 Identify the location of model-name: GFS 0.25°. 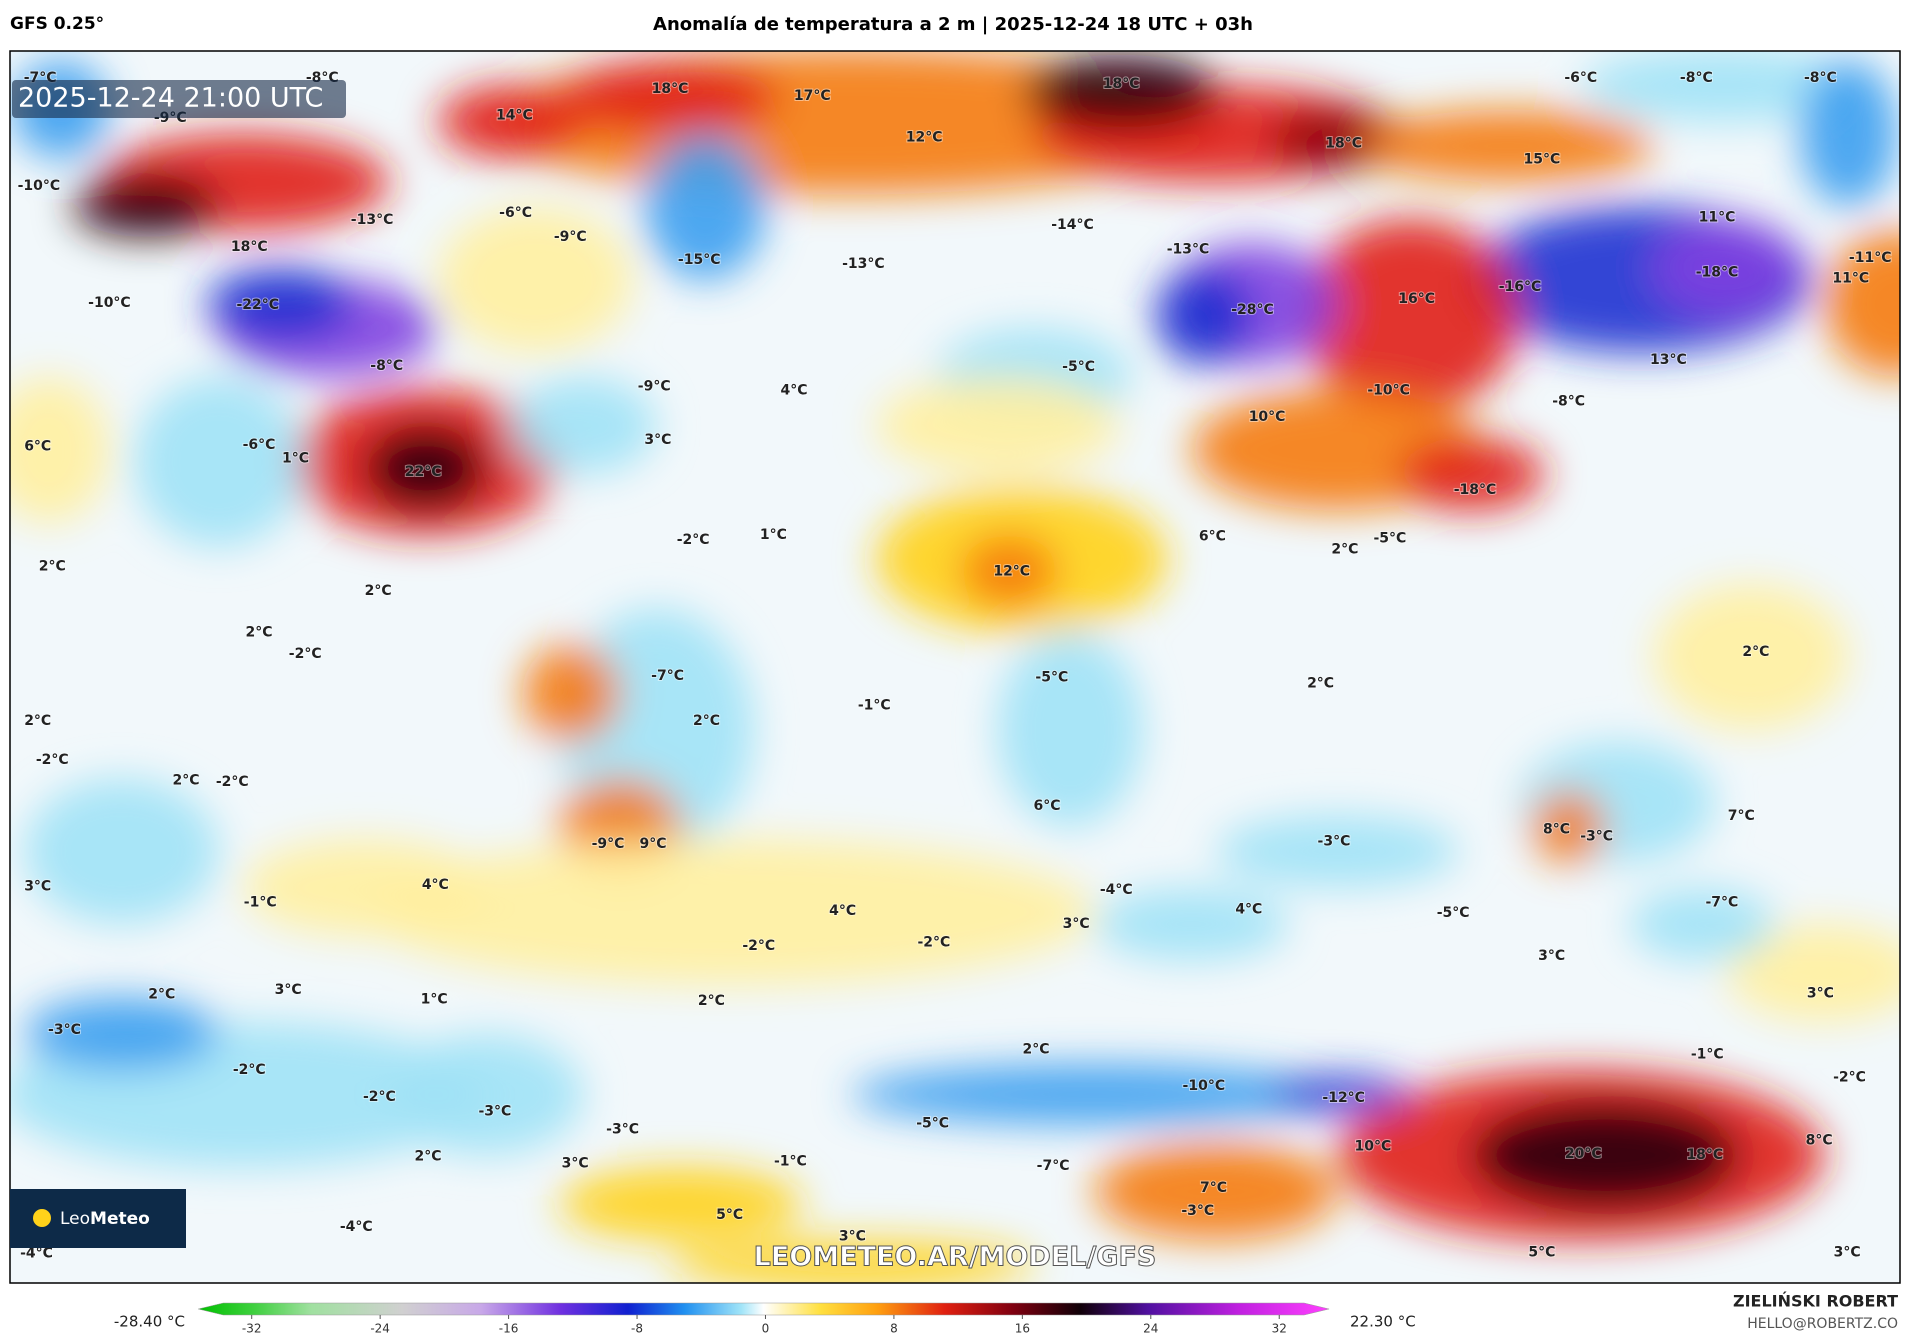
(57, 24).